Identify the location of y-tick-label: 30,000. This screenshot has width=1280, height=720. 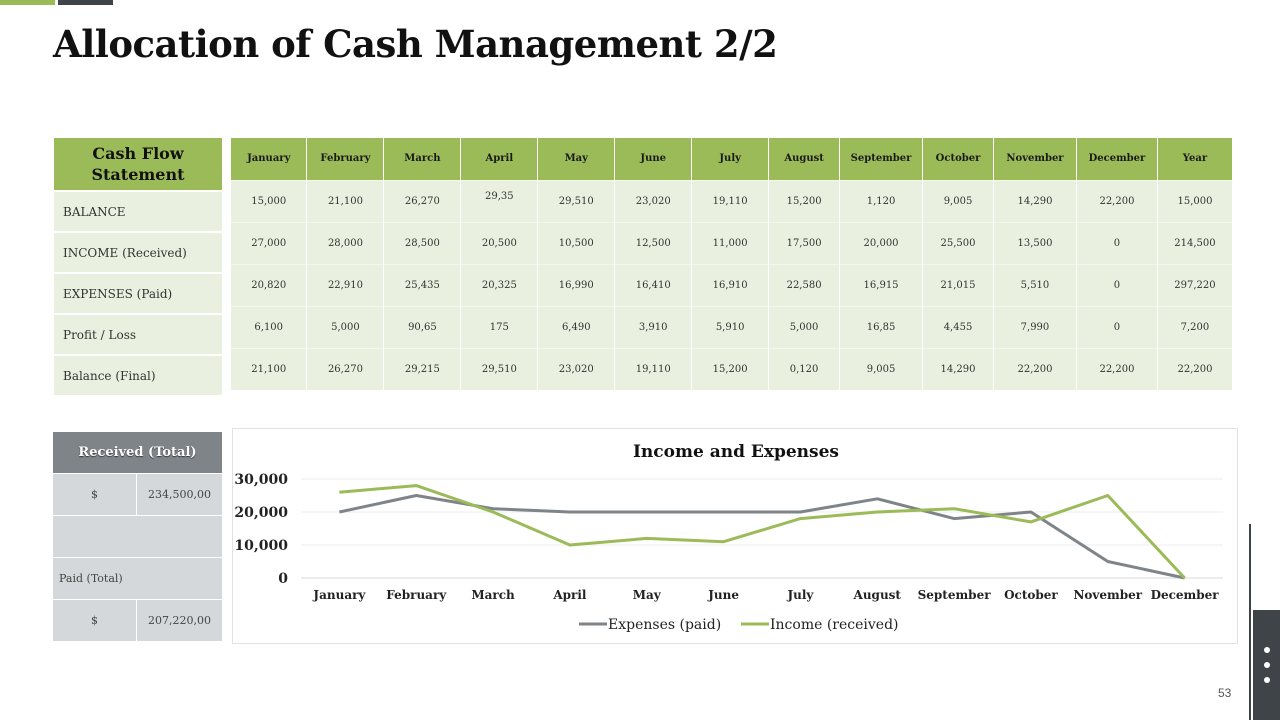
(261, 480).